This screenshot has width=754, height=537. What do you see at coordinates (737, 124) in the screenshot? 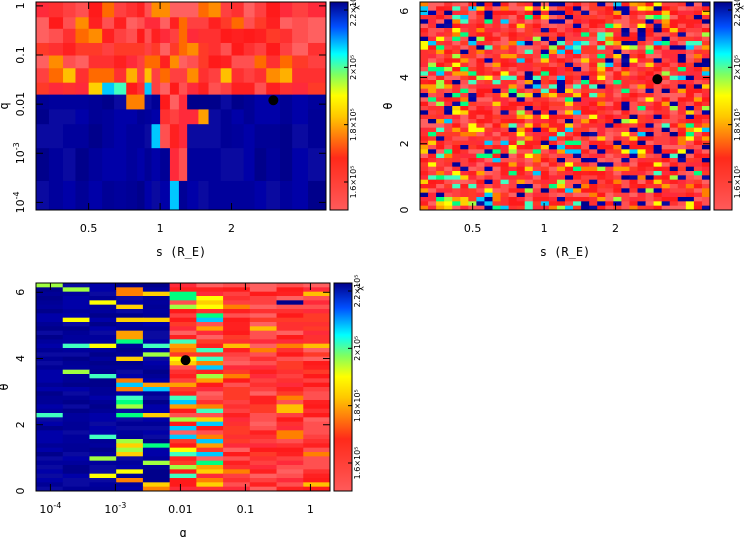
I see `colorbar-tick-label: 1.8×10⁵` at bounding box center [737, 124].